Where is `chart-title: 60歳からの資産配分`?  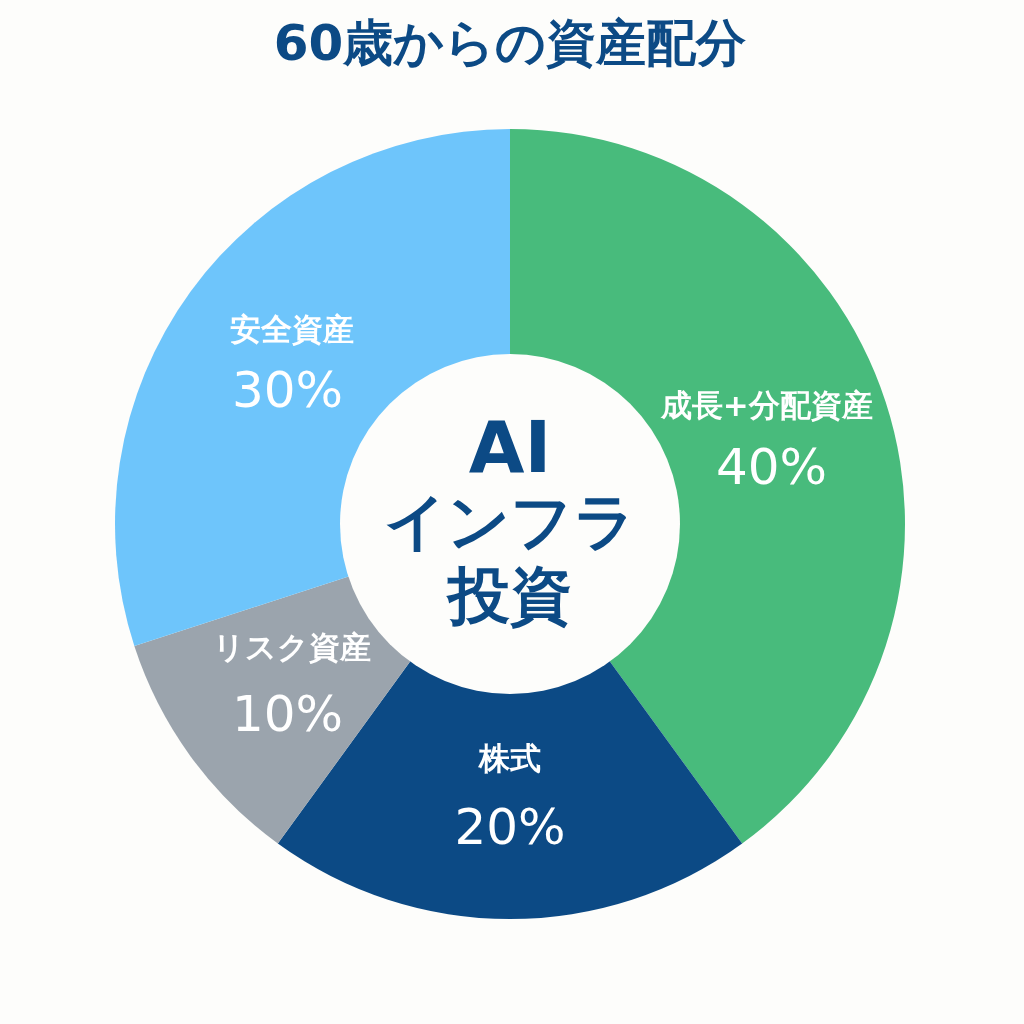 chart-title: 60歳からの資産配分 is located at coordinates (510, 43).